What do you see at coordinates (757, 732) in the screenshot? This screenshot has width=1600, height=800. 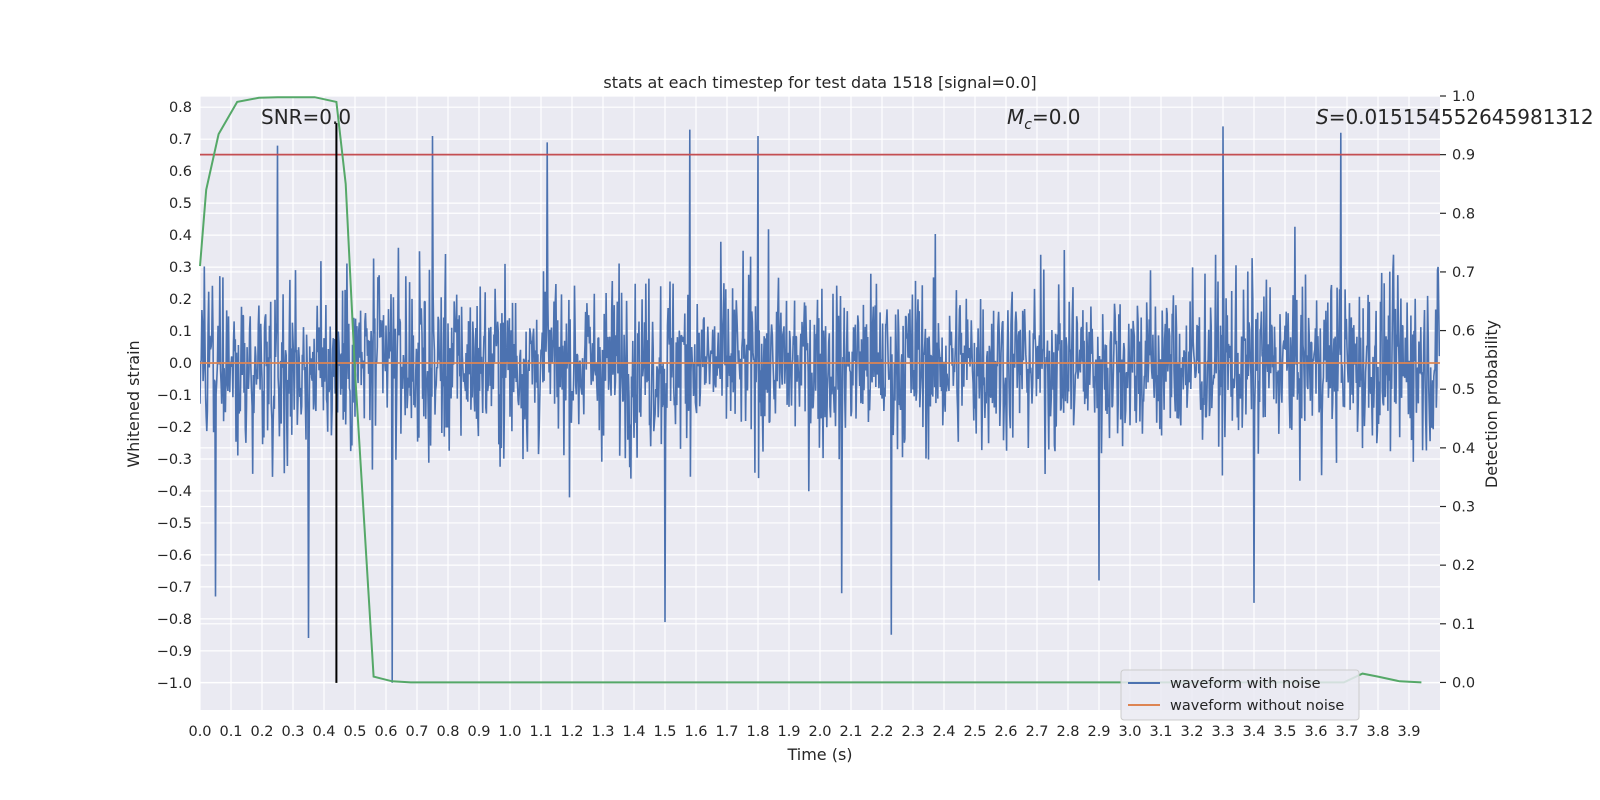 I see `x-tick-label: 1.8` at bounding box center [757, 732].